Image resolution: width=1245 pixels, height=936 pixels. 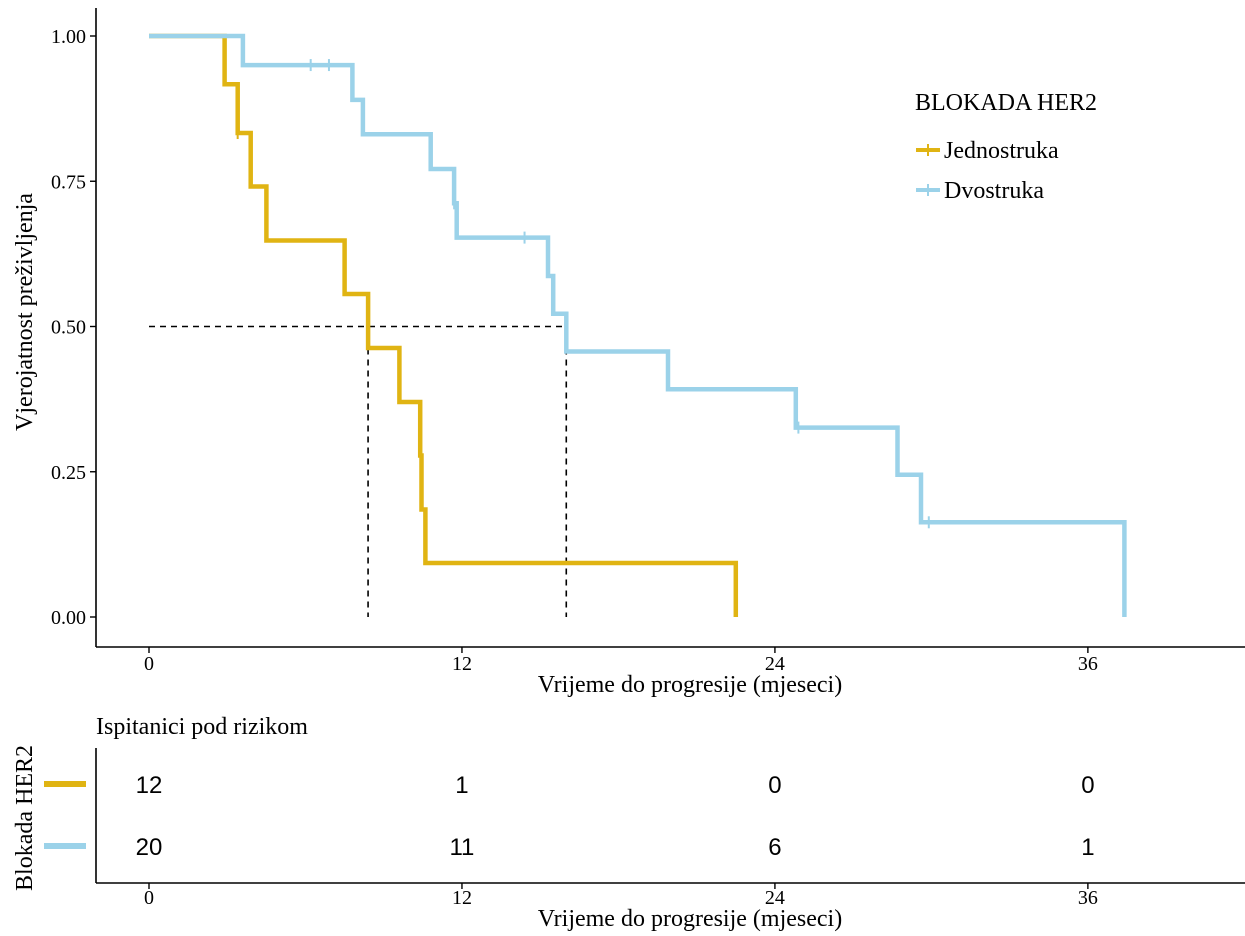 What do you see at coordinates (1006, 103) in the screenshot?
I see `legend-title: BLOKADA HER2` at bounding box center [1006, 103].